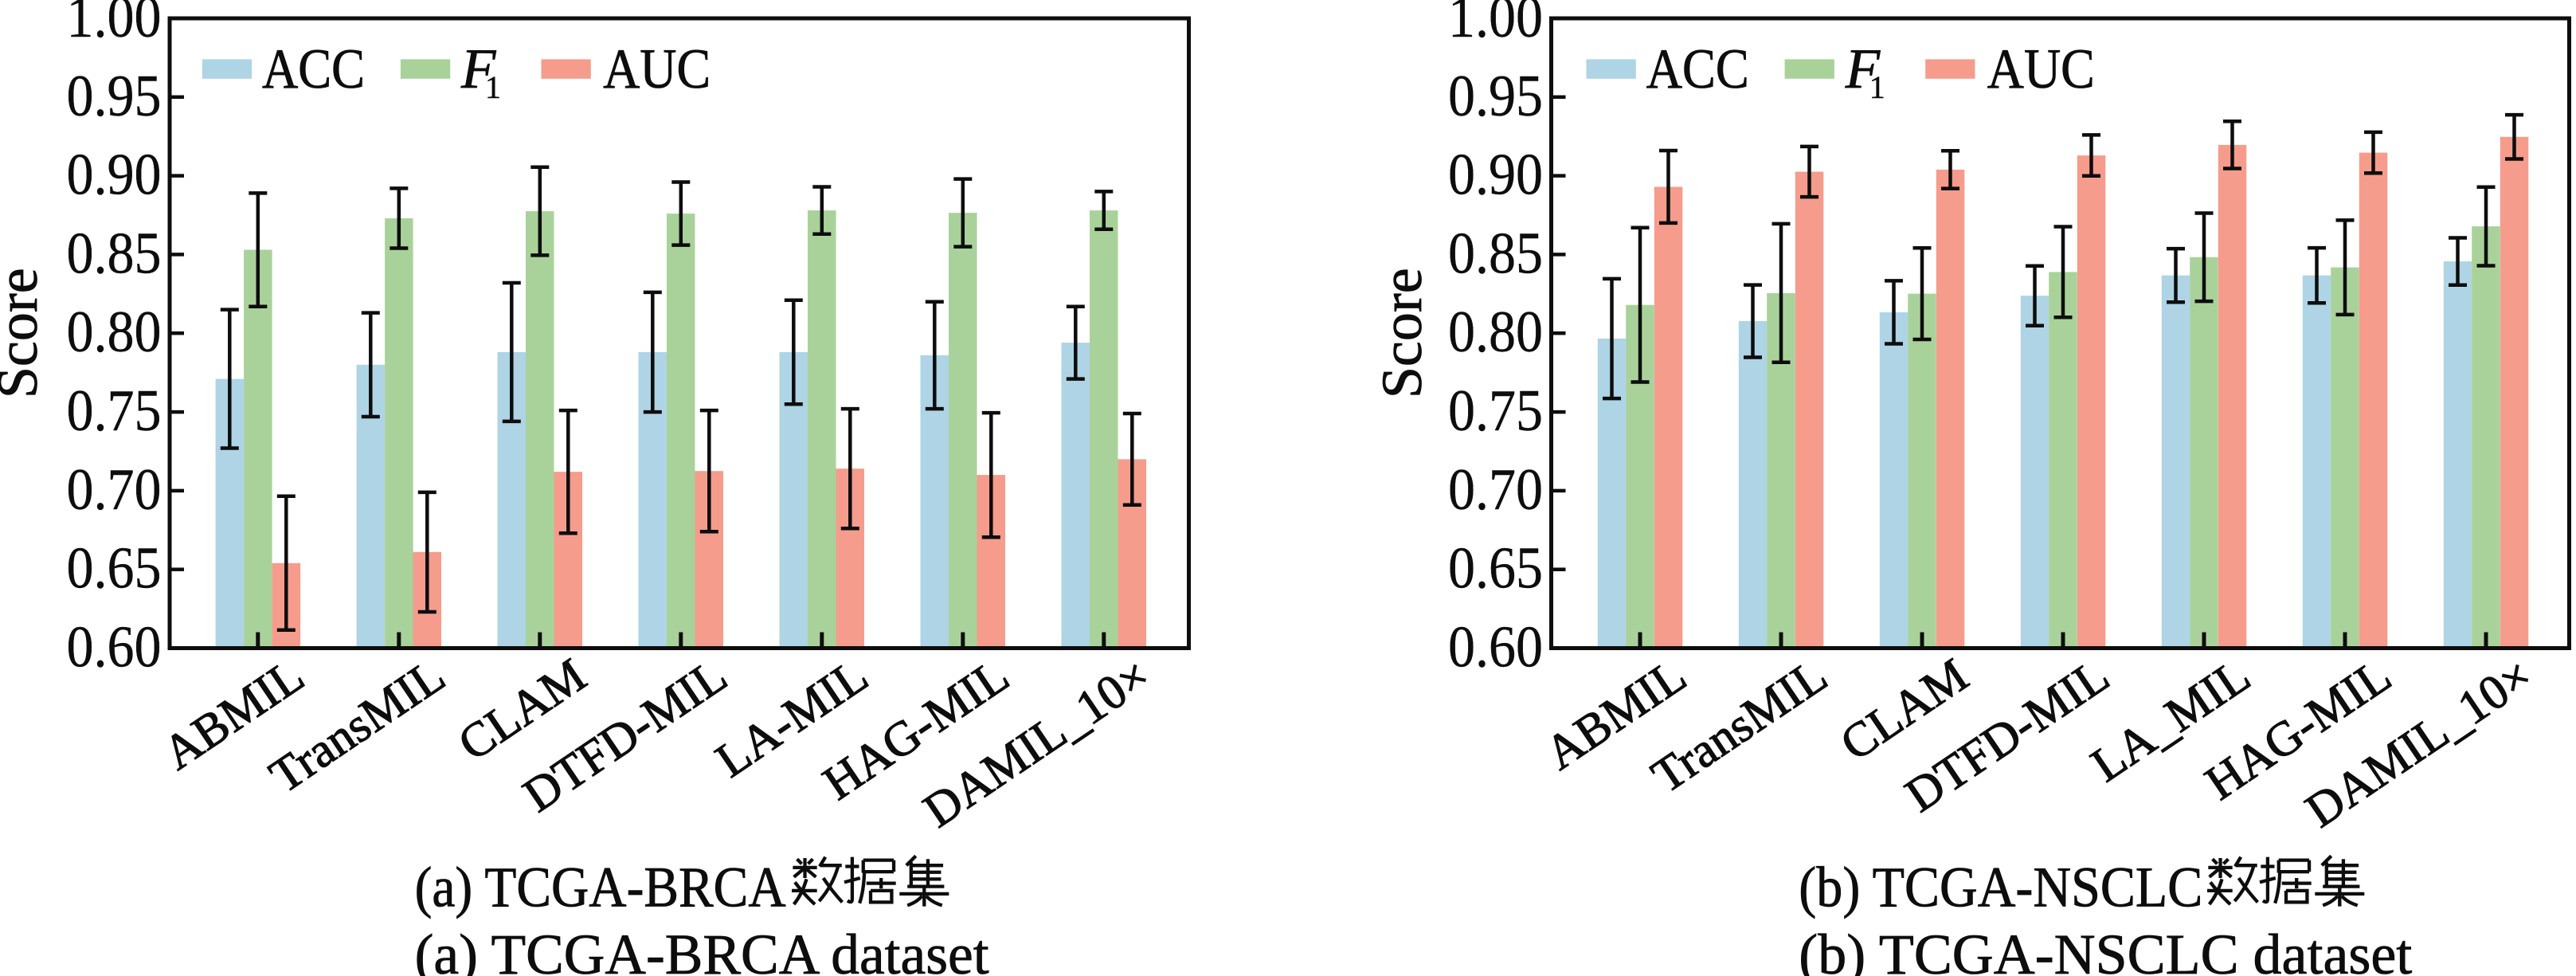 The image size is (2576, 976). I want to click on svg-text: (b) TCGA-NSCLC, so click(2000, 887).